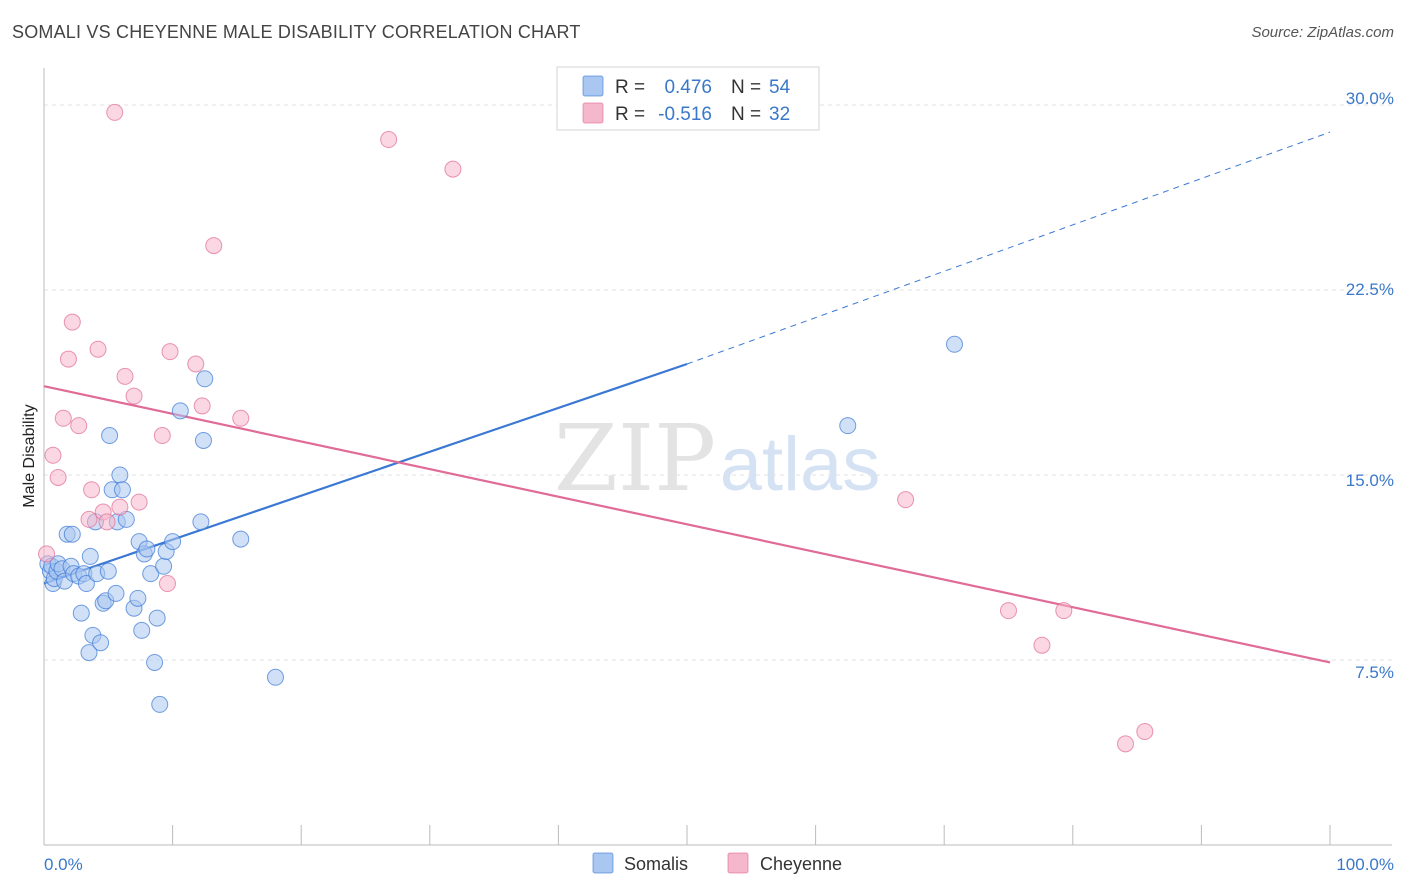  Describe the element at coordinates (738, 863) in the screenshot. I see `legend-swatch-cheyenne` at that location.